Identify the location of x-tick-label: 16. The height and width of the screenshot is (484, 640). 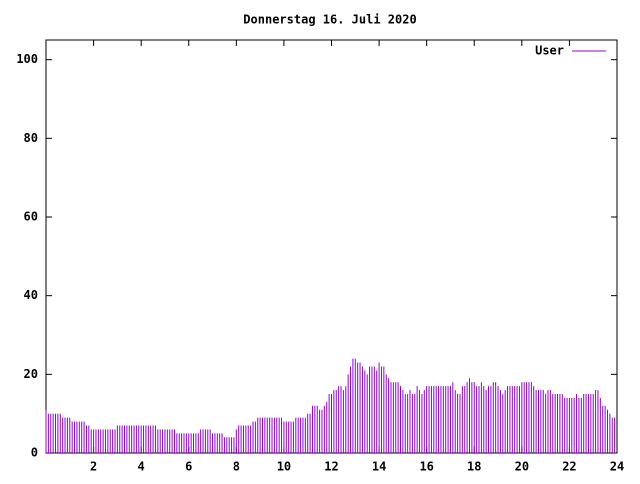
(426, 467).